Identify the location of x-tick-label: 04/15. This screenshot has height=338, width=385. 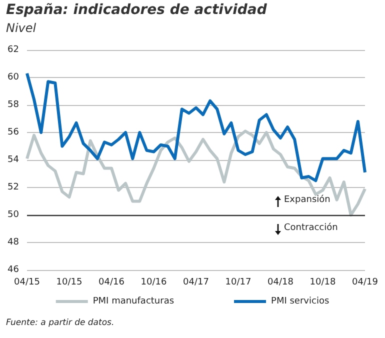
(27, 283).